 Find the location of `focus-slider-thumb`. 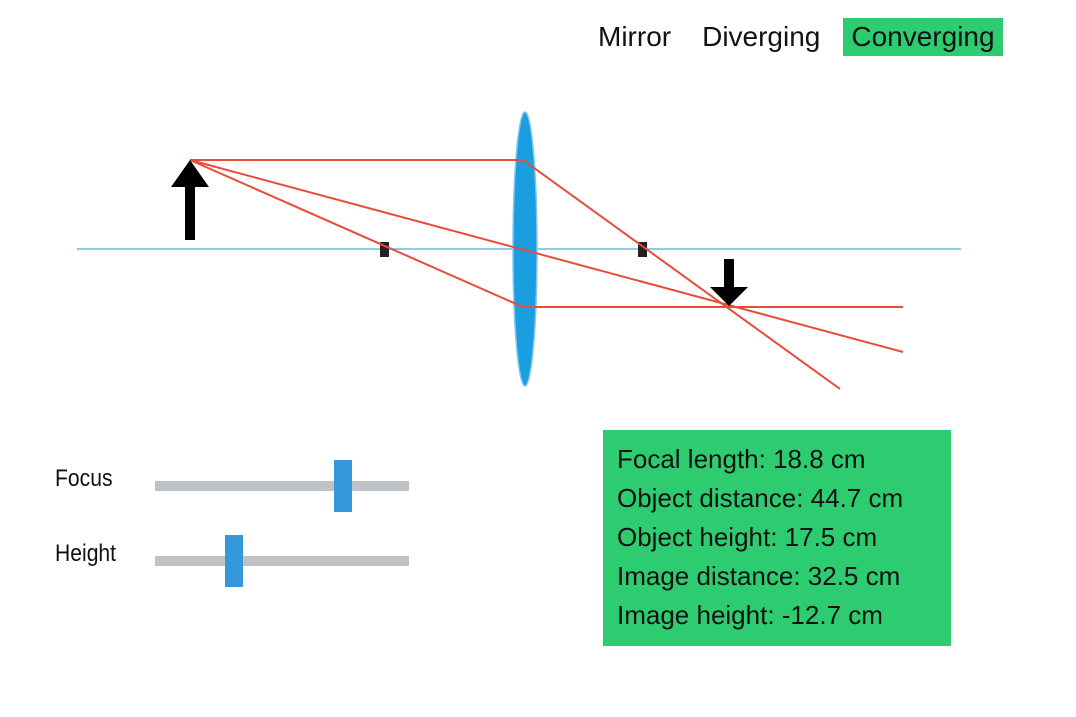

focus-slider-thumb is located at coordinates (342, 486).